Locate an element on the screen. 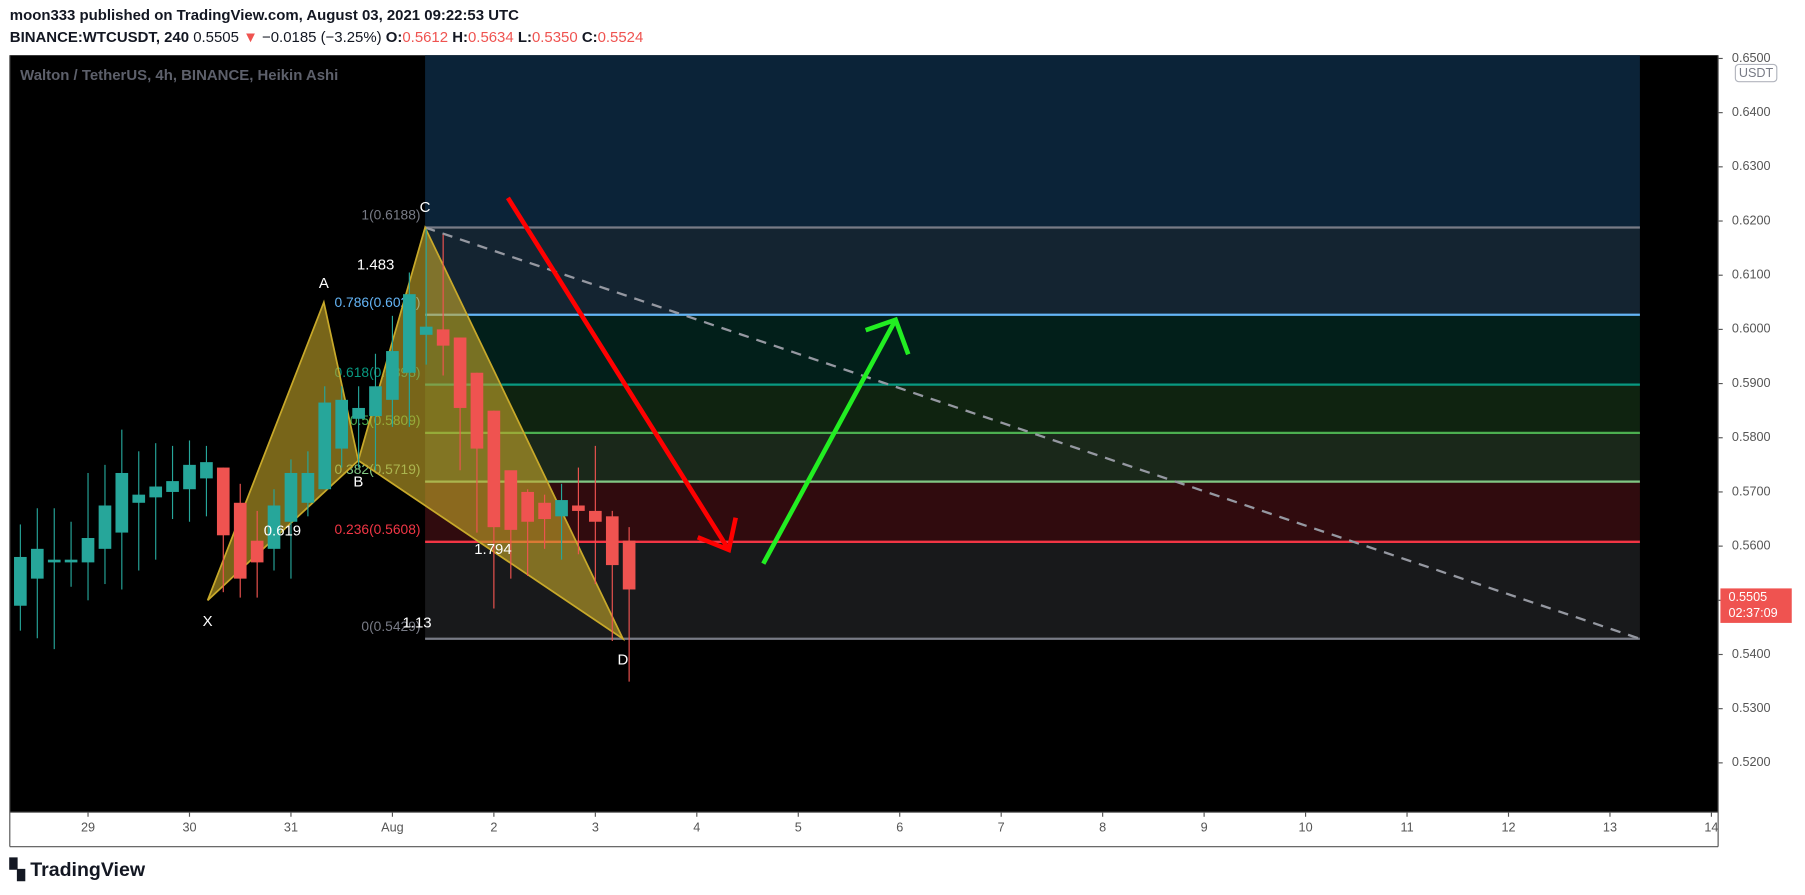 The width and height of the screenshot is (1805, 895). x-tick-label: 30 is located at coordinates (189, 828).